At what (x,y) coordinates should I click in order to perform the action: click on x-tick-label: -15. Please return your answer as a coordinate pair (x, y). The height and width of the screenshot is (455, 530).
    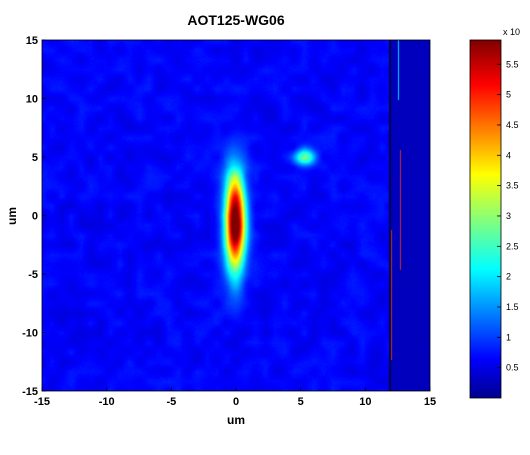
    Looking at the image, I should click on (42, 402).